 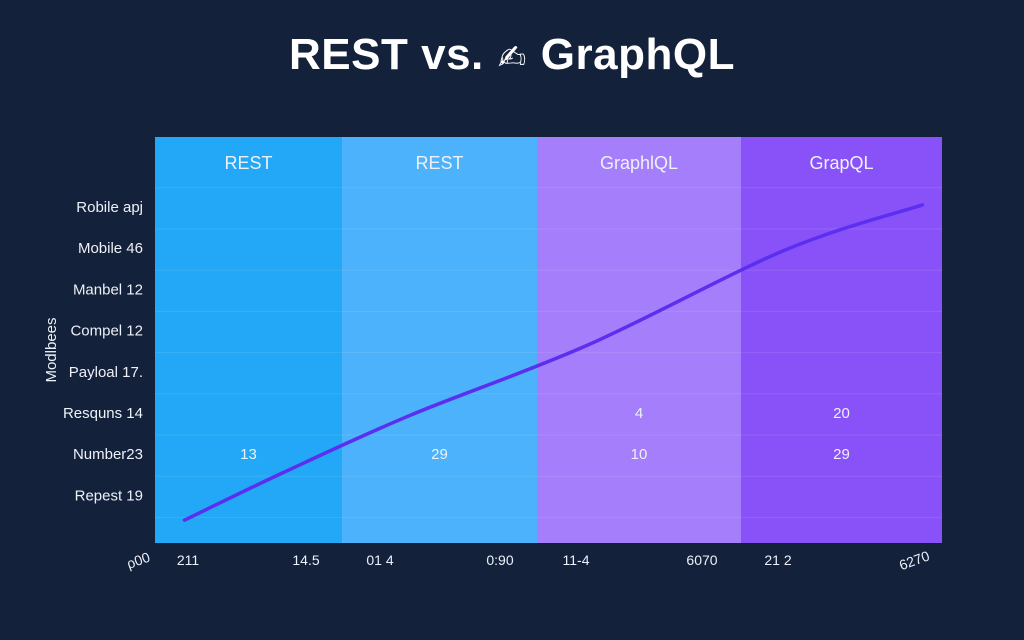 I want to click on x-tick-label: 0:90, so click(x=499, y=560).